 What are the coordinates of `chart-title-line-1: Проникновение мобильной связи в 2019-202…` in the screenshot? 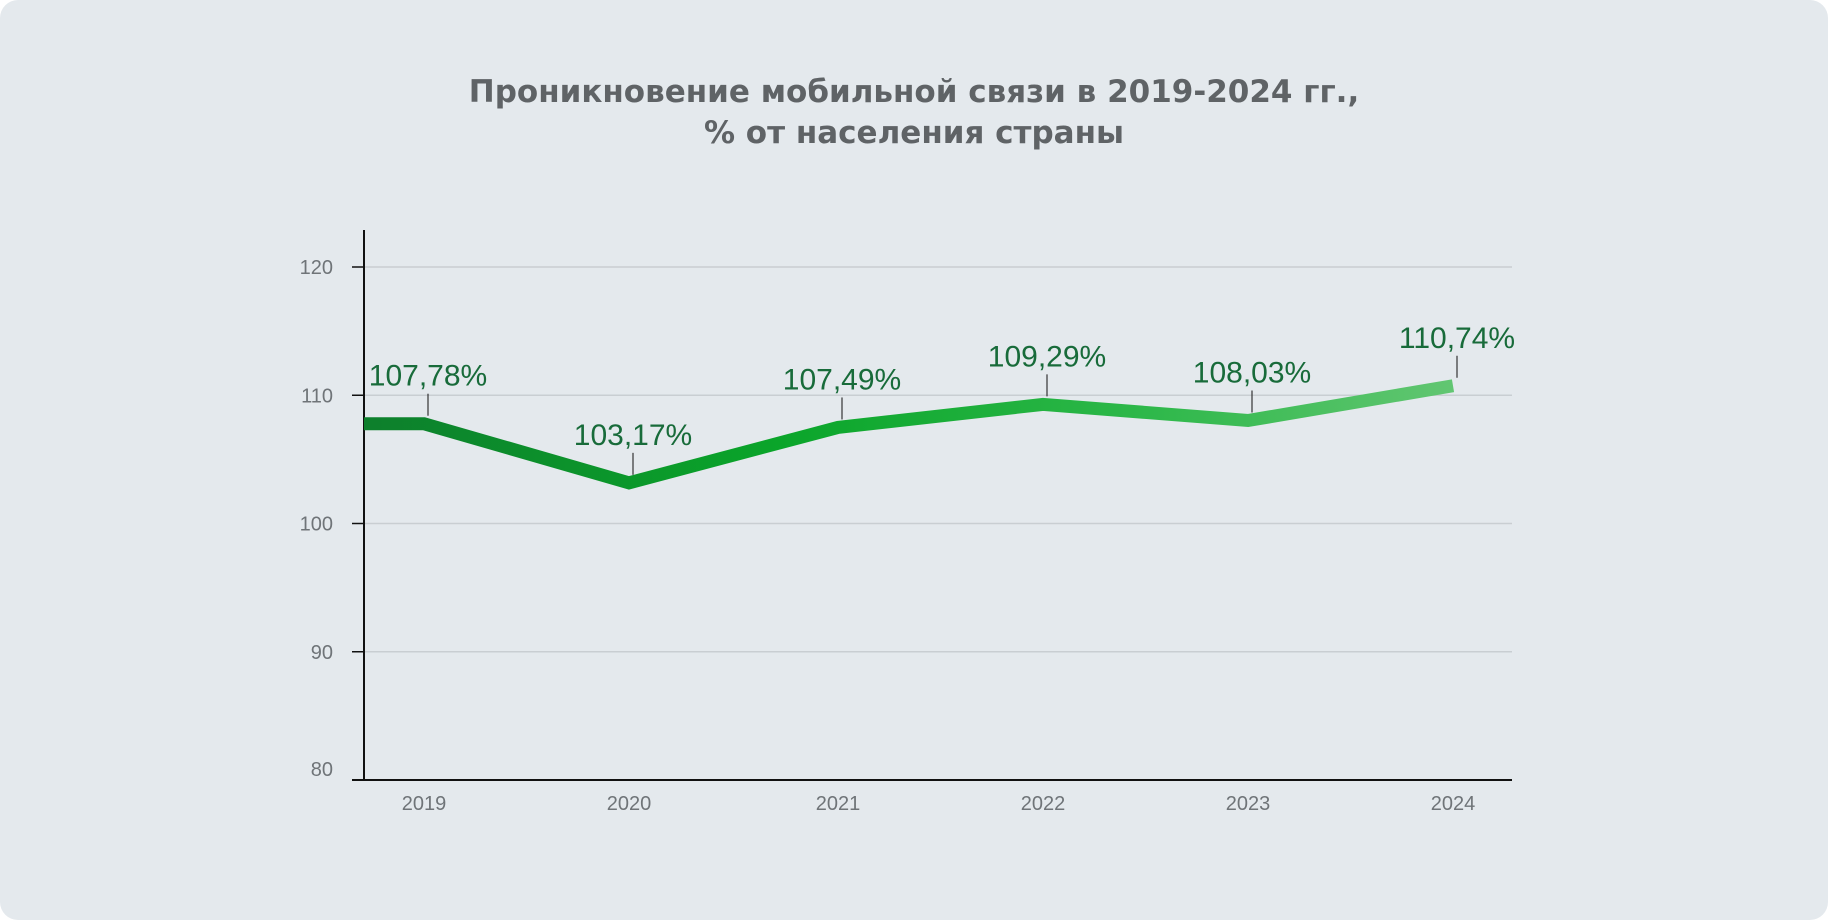 It's located at (914, 92).